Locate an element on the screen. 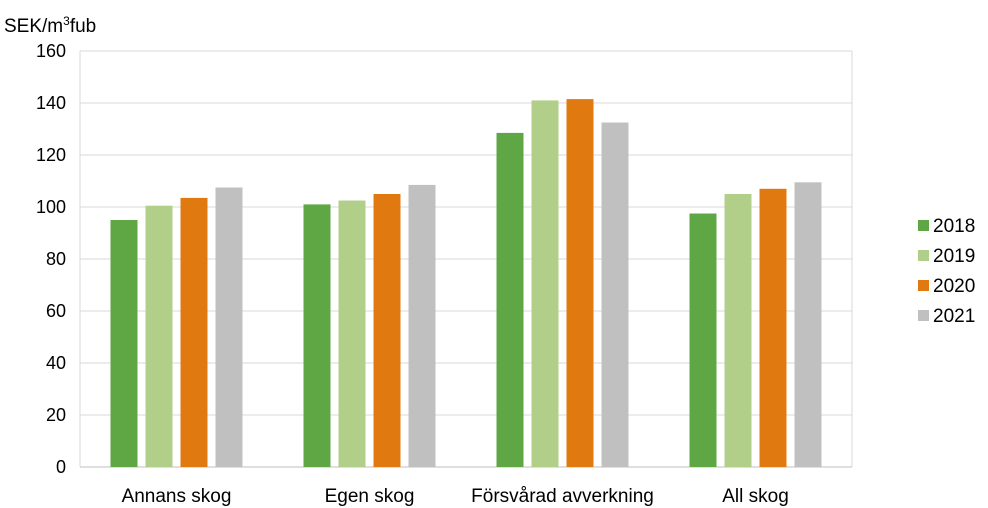 This screenshot has height=508, width=988. x-tick-label: All skog is located at coordinates (755, 496).